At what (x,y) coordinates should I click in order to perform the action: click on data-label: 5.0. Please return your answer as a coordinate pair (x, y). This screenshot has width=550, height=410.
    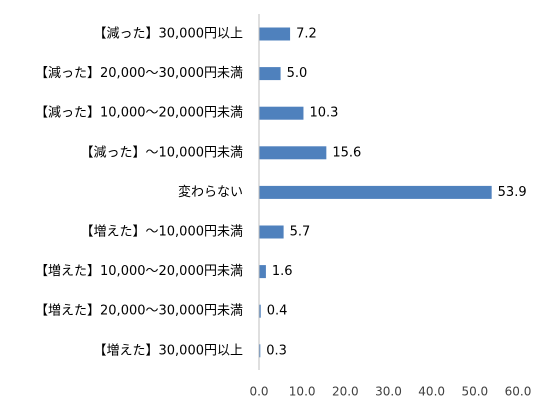
    Looking at the image, I should click on (297, 73).